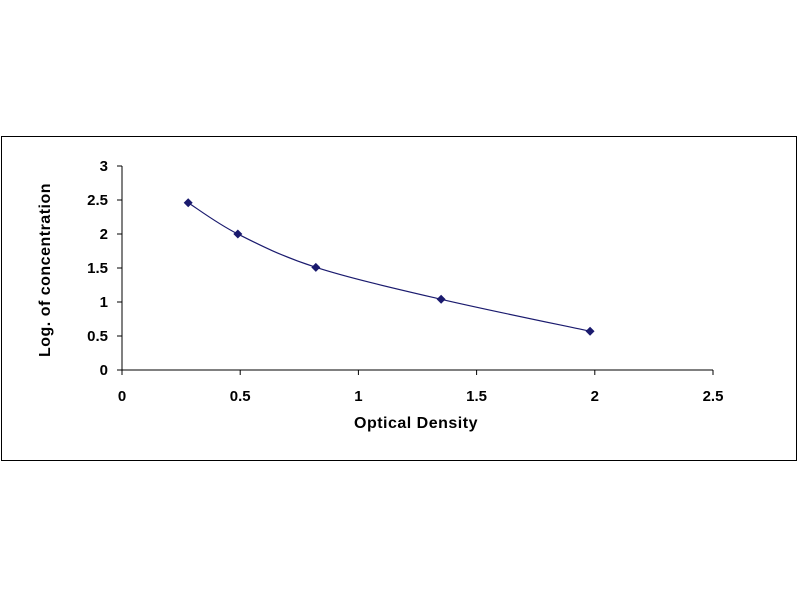 This screenshot has width=800, height=600. I want to click on x-tick-label: 1.5, so click(476, 396).